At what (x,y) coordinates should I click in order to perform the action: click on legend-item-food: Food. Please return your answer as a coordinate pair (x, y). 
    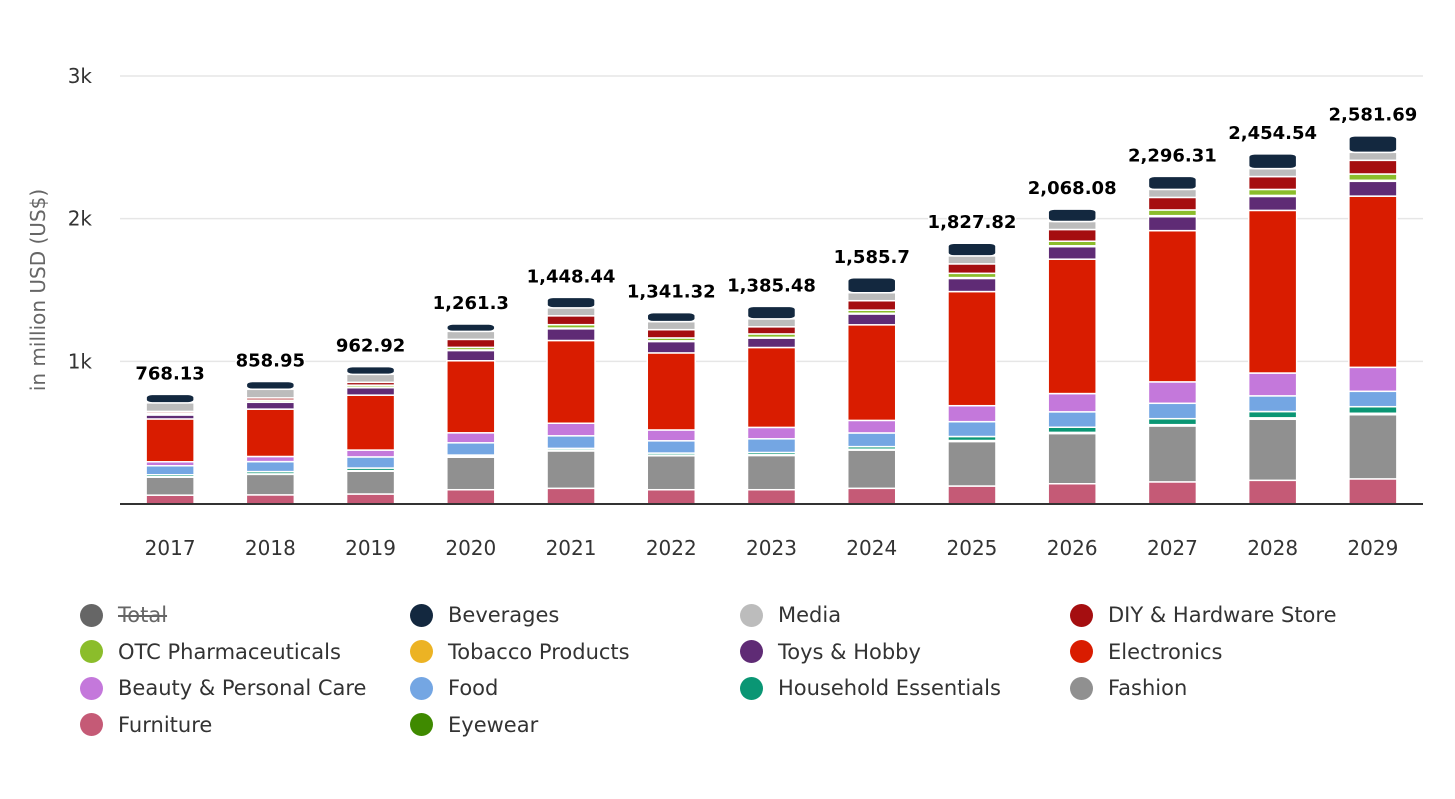
    Looking at the image, I should click on (454, 688).